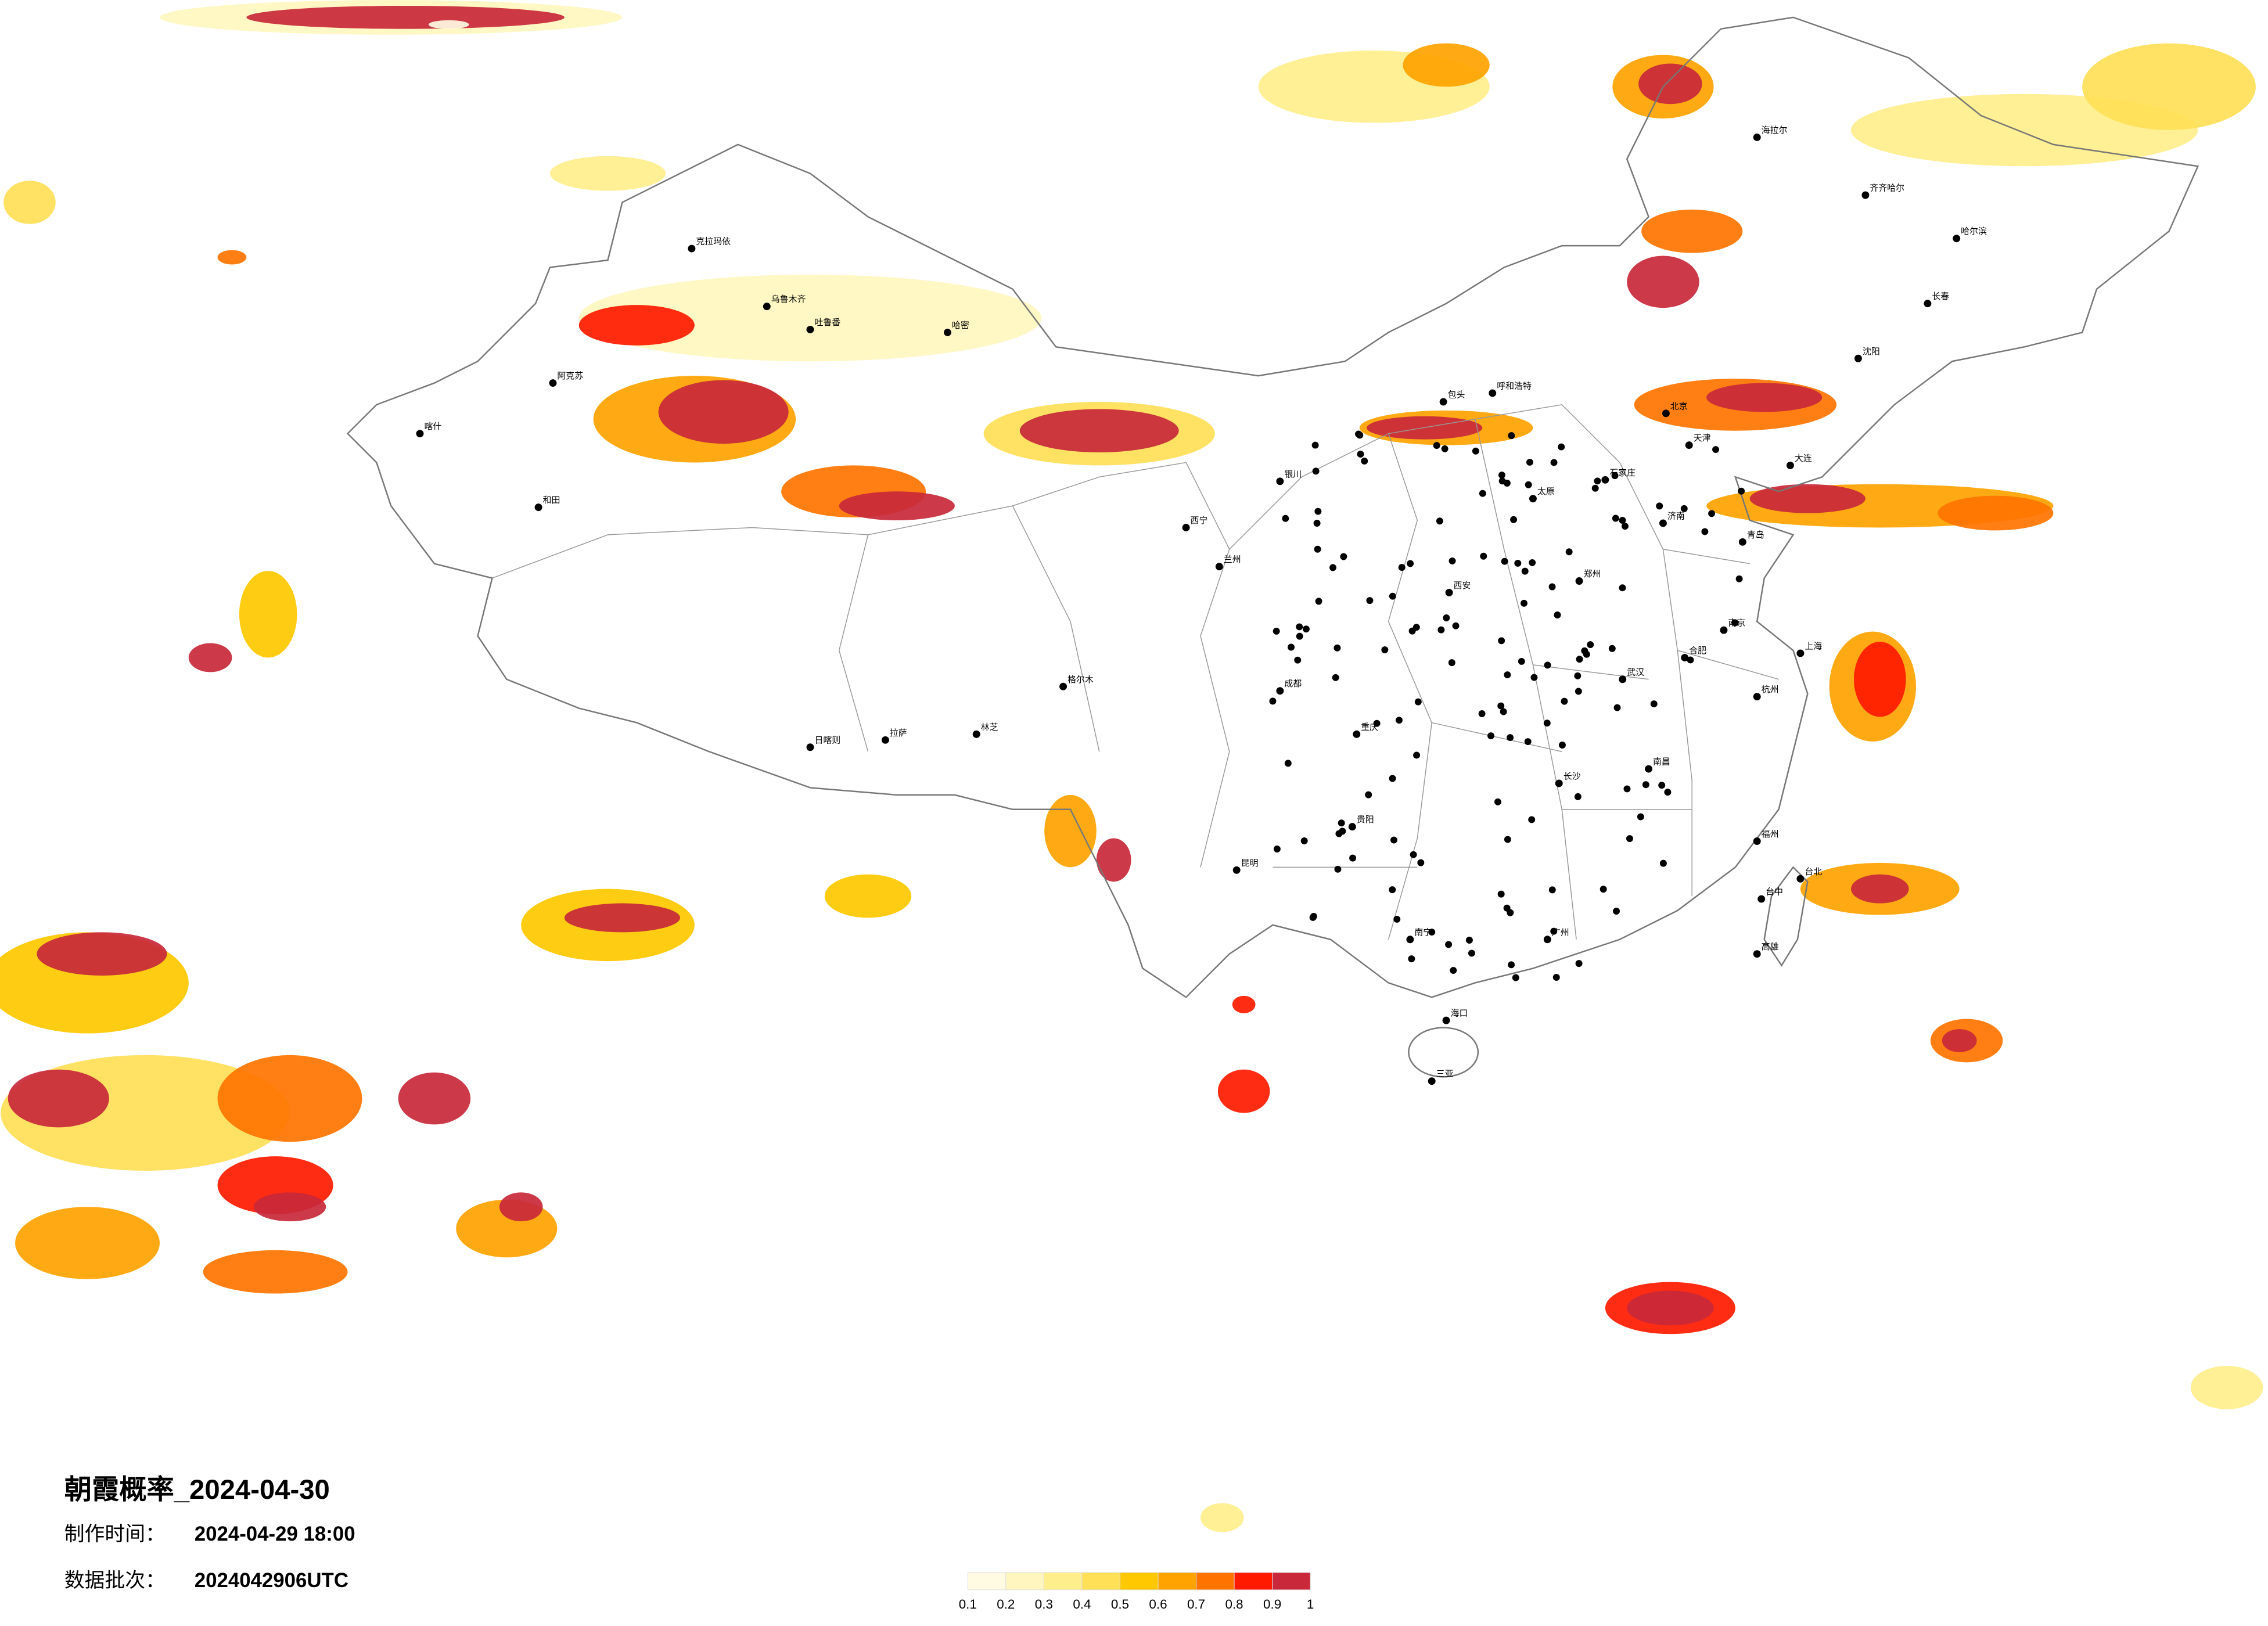 The height and width of the screenshot is (1626, 2268). I want to click on legend-tick-label: 0.1, so click(968, 1604).